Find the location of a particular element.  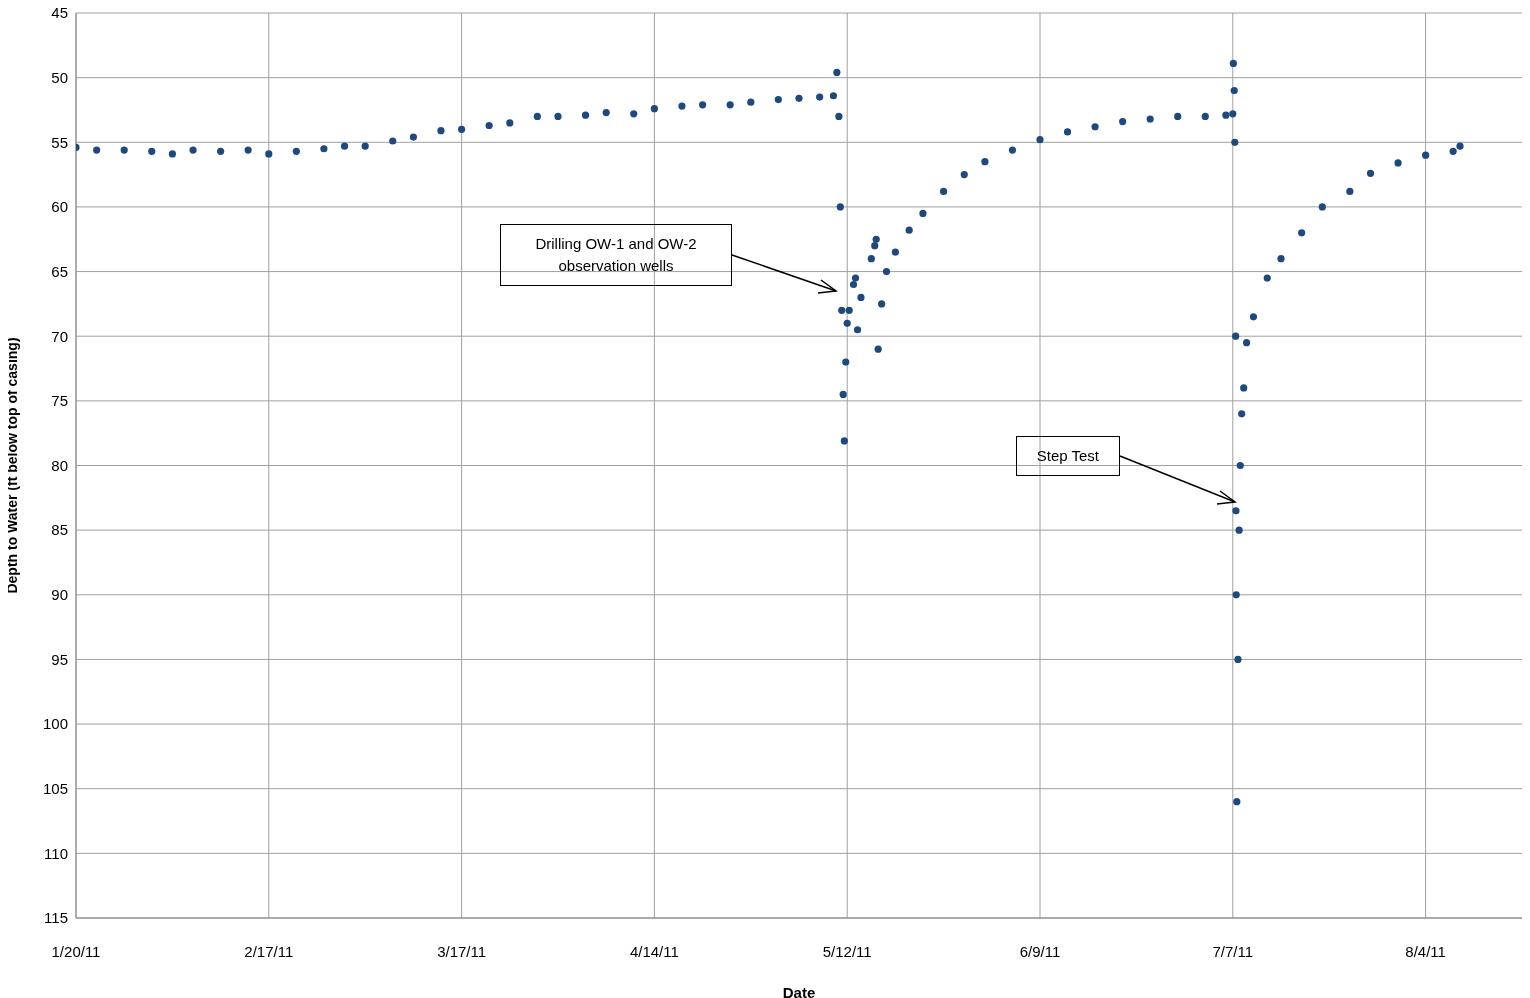

y-tick-label: 45 is located at coordinates (59, 13).